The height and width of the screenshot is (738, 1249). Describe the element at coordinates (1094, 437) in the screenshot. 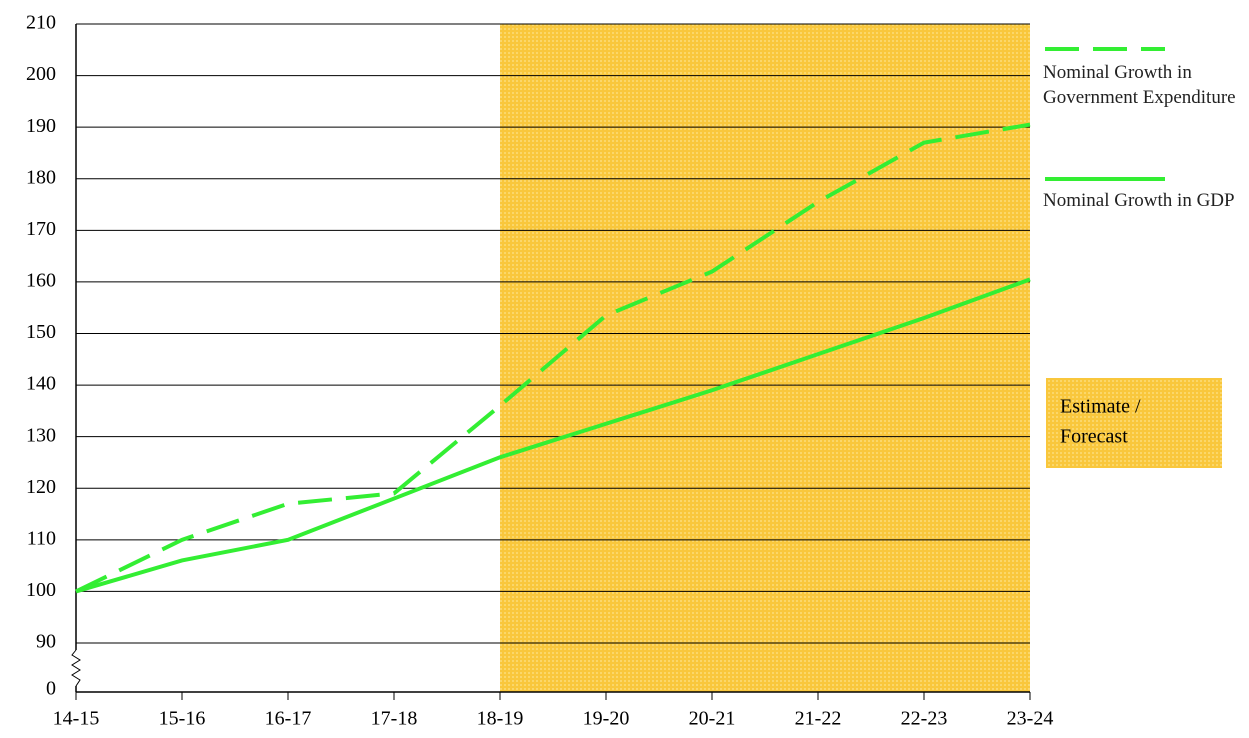

I see `annotation: Forecast` at that location.